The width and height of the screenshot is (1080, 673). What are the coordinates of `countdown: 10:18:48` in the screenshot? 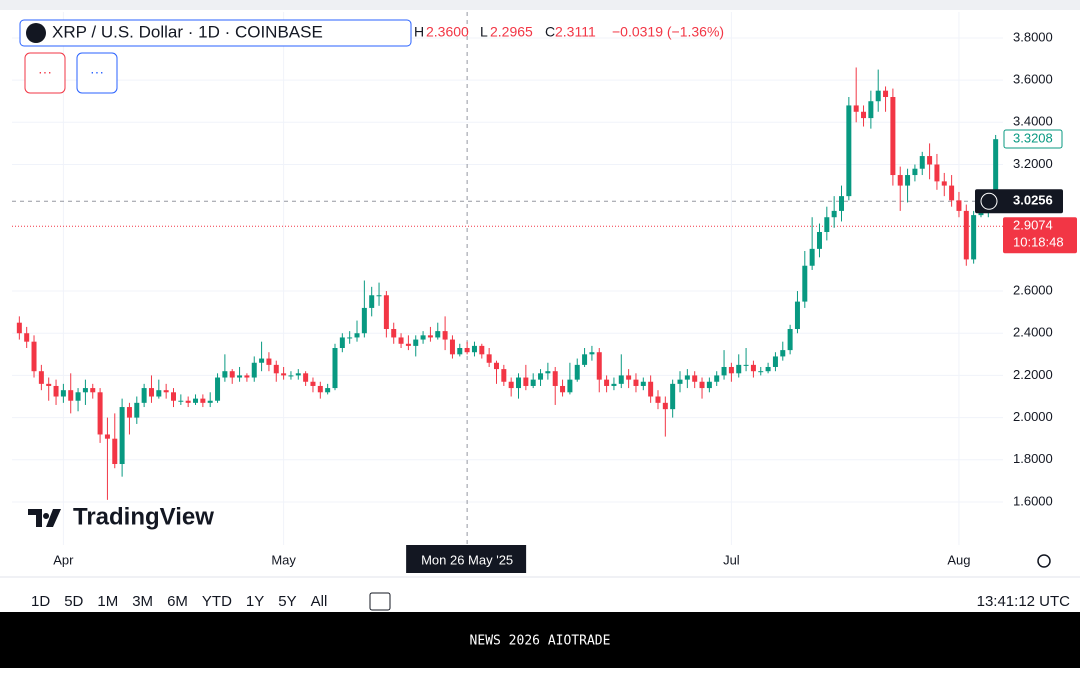 It's located at (1038, 242).